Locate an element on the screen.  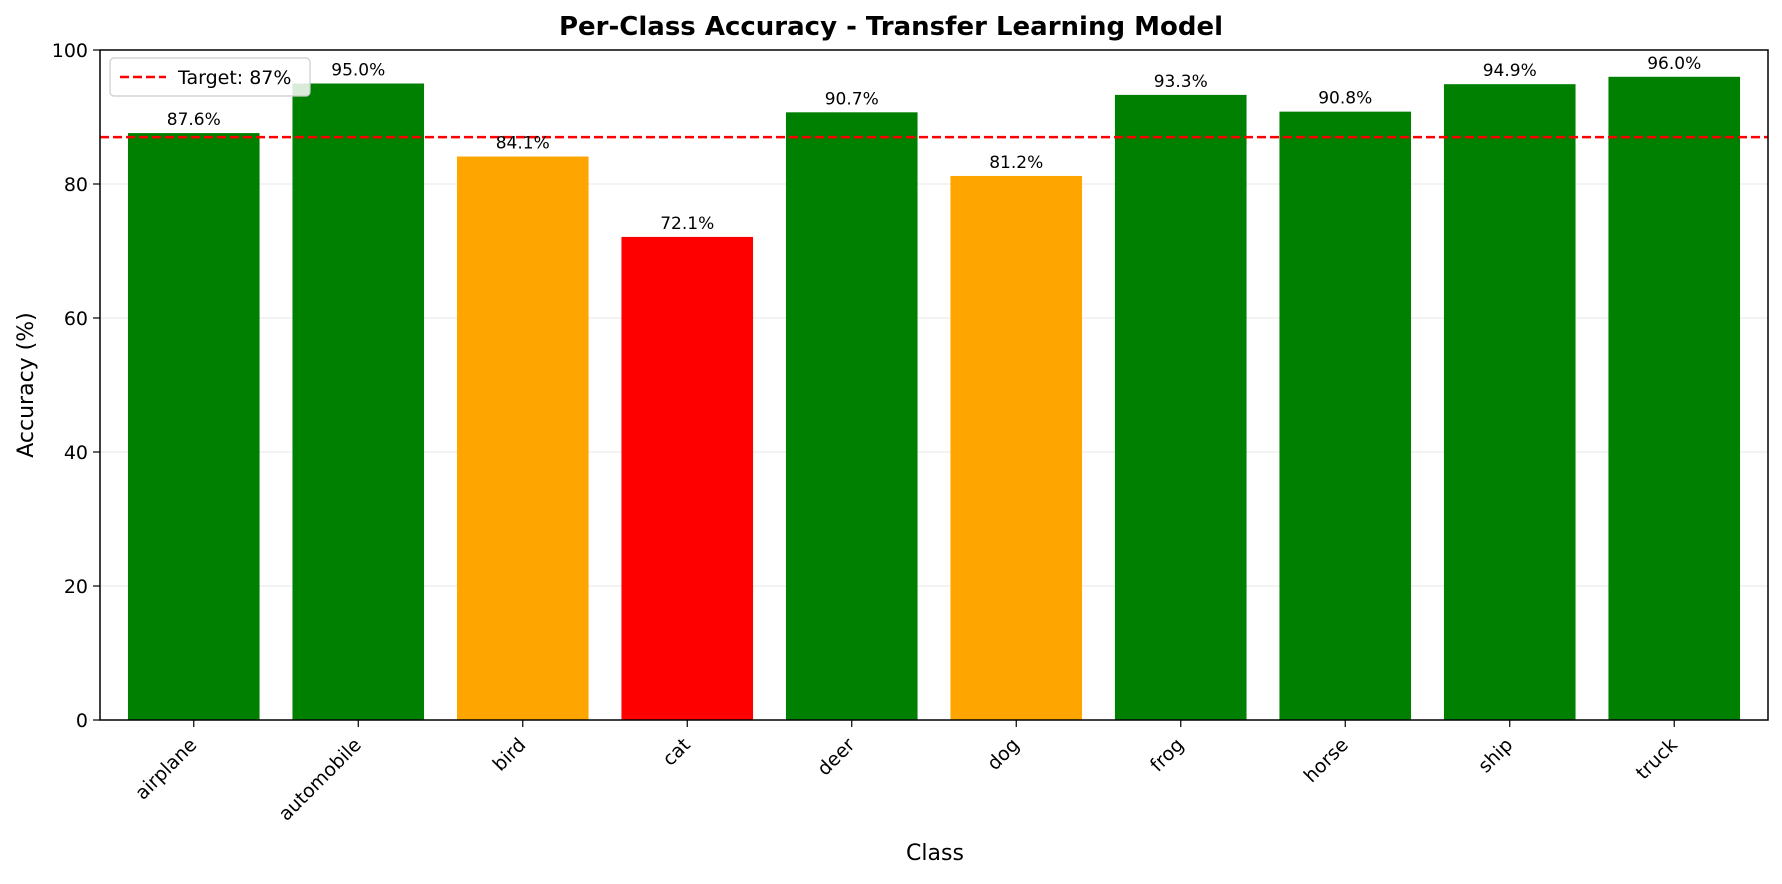
y-tick-label: 60 is located at coordinates (76, 319).